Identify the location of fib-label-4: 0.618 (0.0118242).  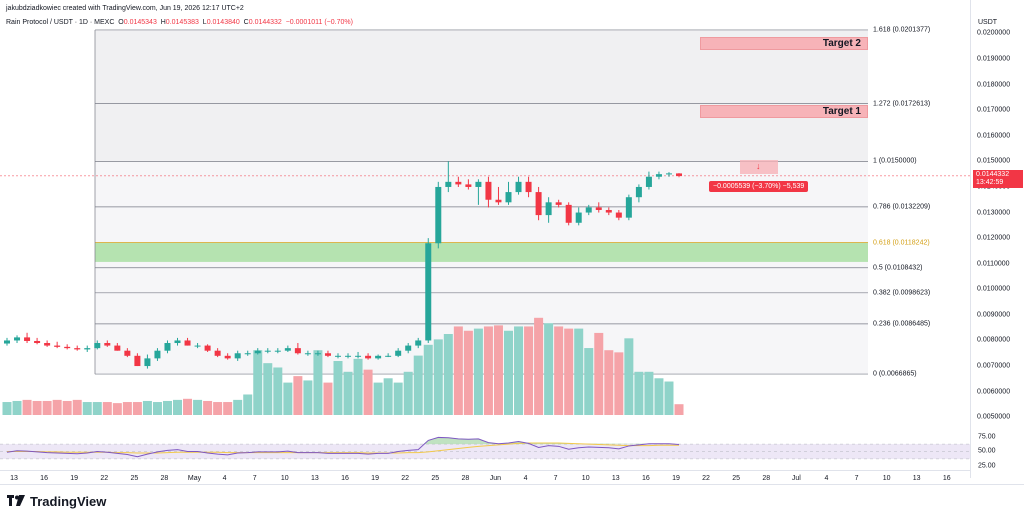
(901, 243).